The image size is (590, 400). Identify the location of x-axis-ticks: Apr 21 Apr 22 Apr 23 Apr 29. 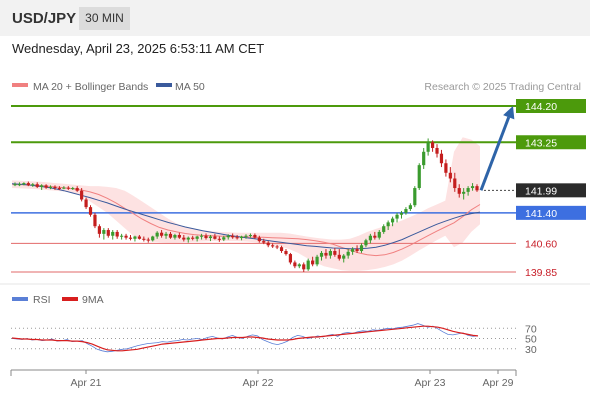
(292, 379).